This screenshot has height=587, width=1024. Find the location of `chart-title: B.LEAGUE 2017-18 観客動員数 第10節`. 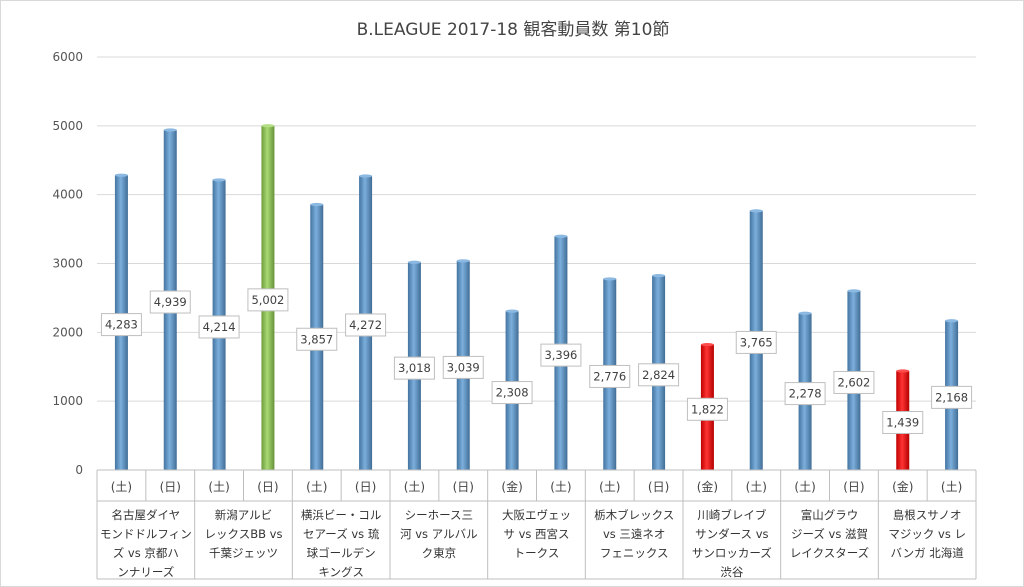

chart-title: B.LEAGUE 2017-18 観客動員数 第10節 is located at coordinates (513, 30).